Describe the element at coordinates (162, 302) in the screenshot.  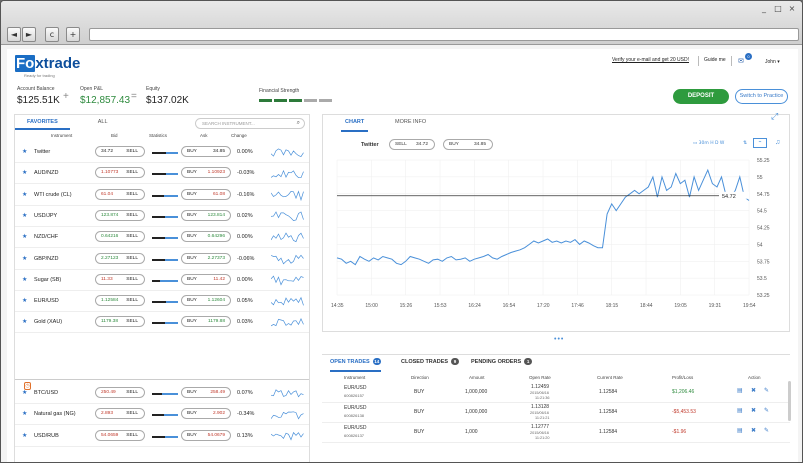
I see `instrument-row: ★ EUR/USD 1.12584 SELL BUY 1.12604 0.05%` at that location.